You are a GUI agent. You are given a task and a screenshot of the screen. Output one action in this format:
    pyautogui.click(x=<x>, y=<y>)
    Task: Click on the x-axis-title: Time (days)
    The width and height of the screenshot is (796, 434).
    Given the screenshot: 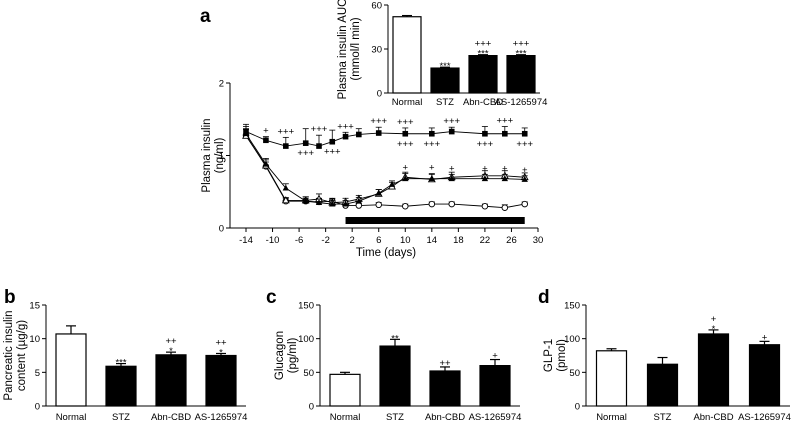 What is the action you would take?
    pyautogui.click(x=386, y=253)
    